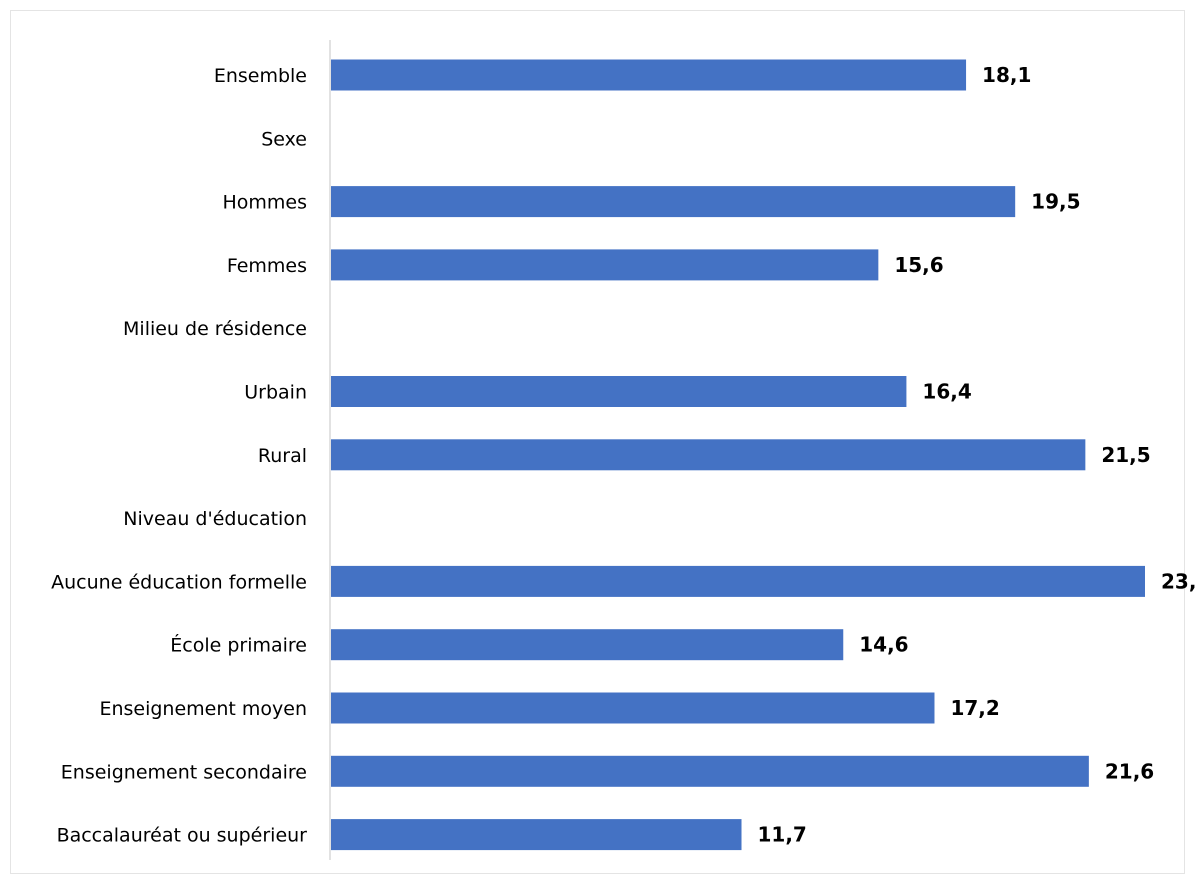  What do you see at coordinates (708, 455) in the screenshot?
I see `bar-rural` at bounding box center [708, 455].